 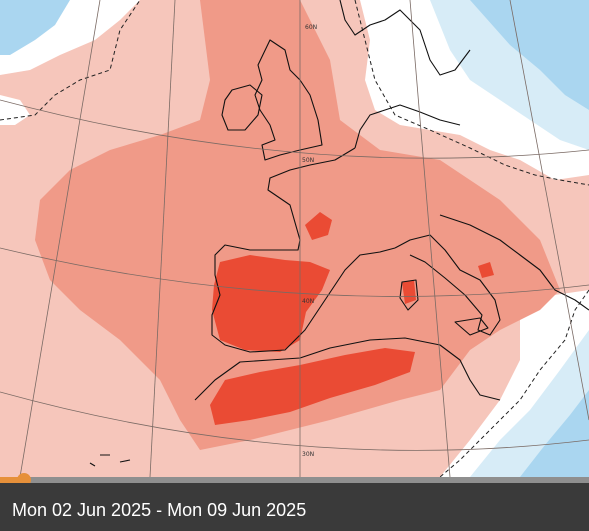 I want to click on warm-anomaly-strong-north-africa, so click(x=312, y=386).